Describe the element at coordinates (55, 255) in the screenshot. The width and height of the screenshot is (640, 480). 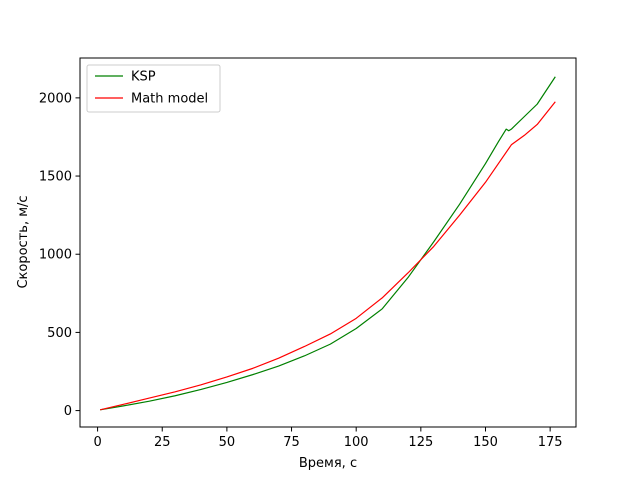
I see `y-tick-label: 1000` at that location.